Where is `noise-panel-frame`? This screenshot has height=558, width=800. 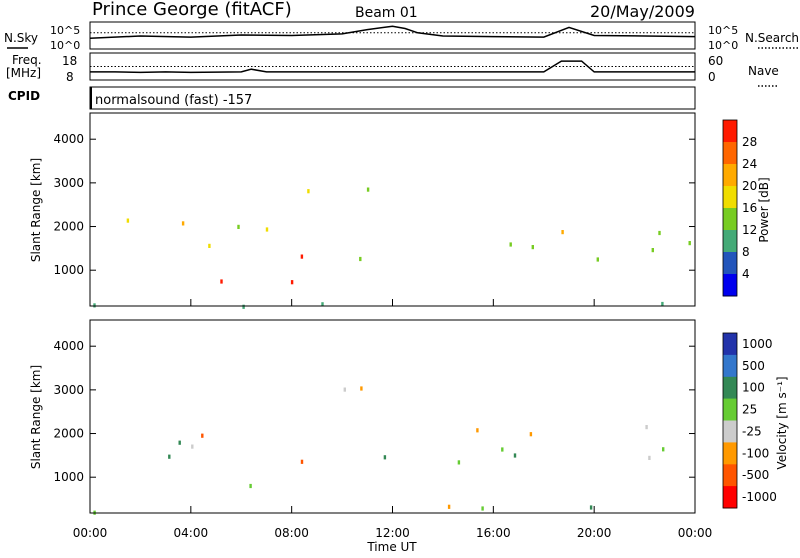
noise-panel-frame is located at coordinates (392, 35).